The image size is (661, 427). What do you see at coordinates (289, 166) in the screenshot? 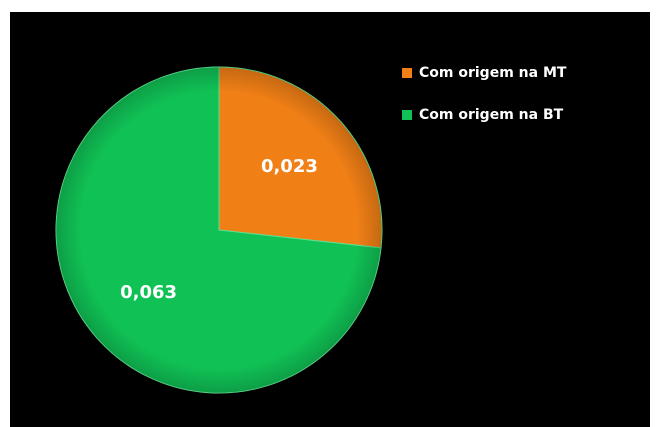
I see `data-label: 0,023` at bounding box center [289, 166].